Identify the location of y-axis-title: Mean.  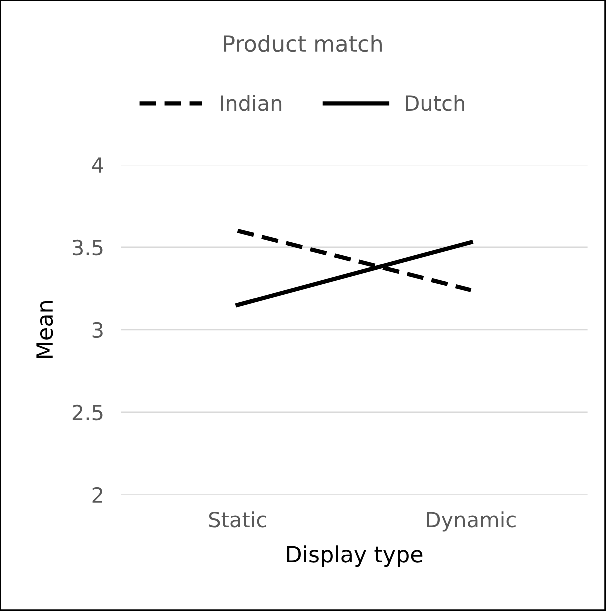
(45, 330).